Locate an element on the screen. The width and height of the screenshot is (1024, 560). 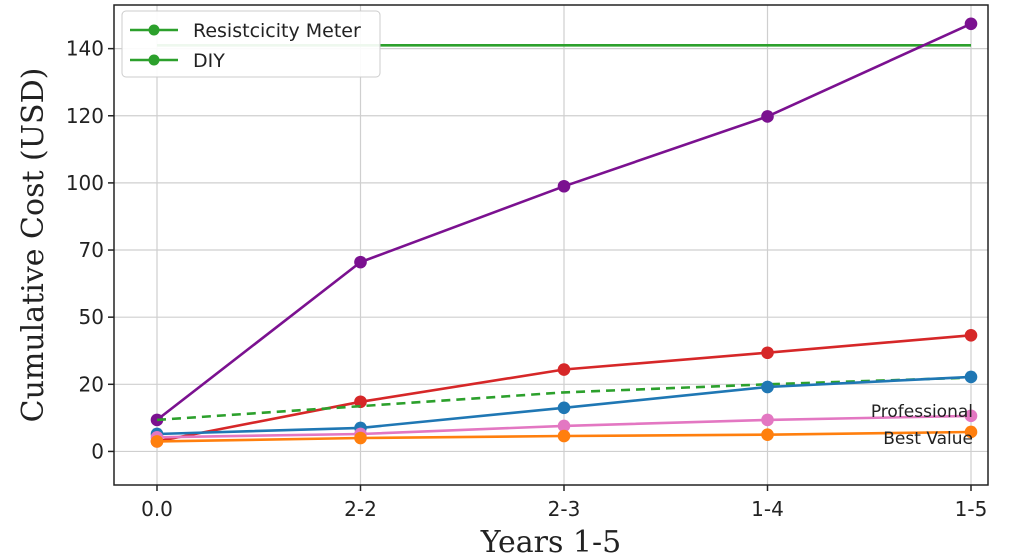
x-axis-title: Years 1-5 is located at coordinates (550, 542).